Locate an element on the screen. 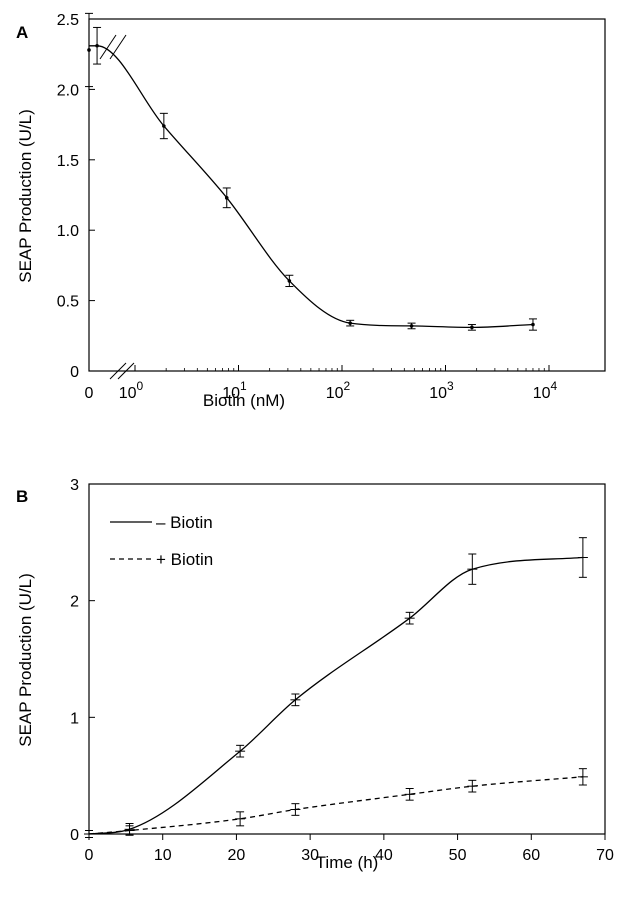 This screenshot has height=897, width=625. x-tick-exponent: 4 is located at coordinates (554, 386).